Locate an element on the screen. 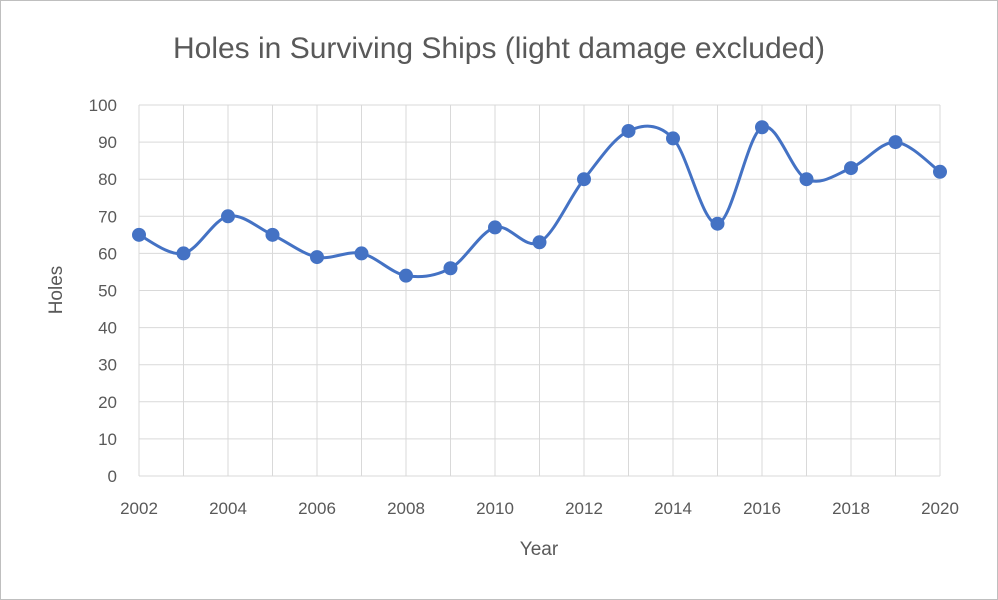  data-point-2011 is located at coordinates (539, 242).